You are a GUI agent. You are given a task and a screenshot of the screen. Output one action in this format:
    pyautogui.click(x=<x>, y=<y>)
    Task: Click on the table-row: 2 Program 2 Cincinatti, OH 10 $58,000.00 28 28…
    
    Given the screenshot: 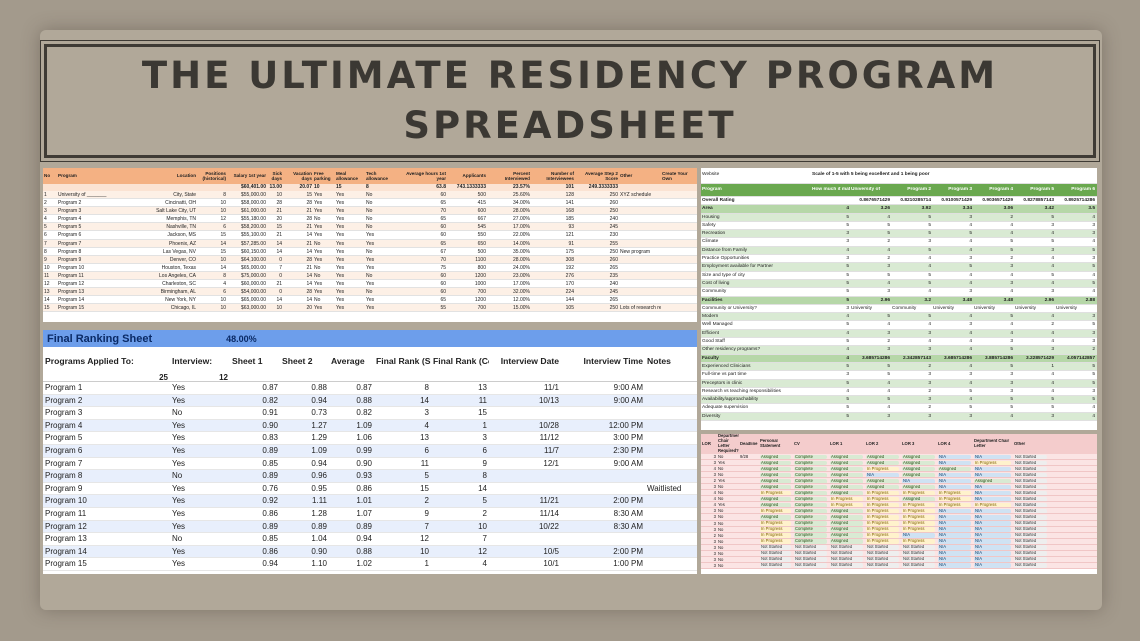 What is the action you would take?
    pyautogui.click(x=370, y=203)
    